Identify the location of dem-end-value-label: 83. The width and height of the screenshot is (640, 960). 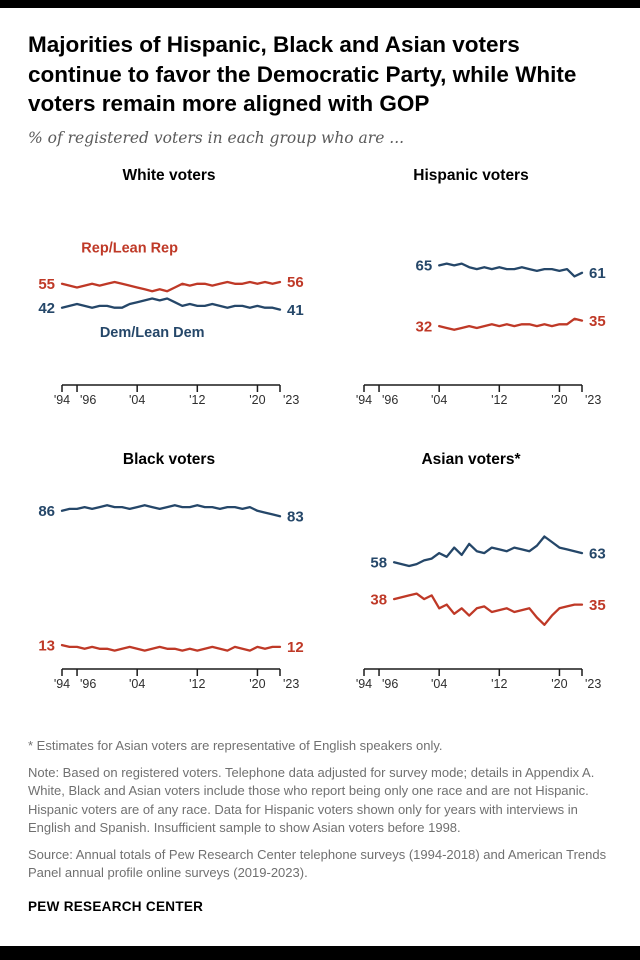
(295, 517).